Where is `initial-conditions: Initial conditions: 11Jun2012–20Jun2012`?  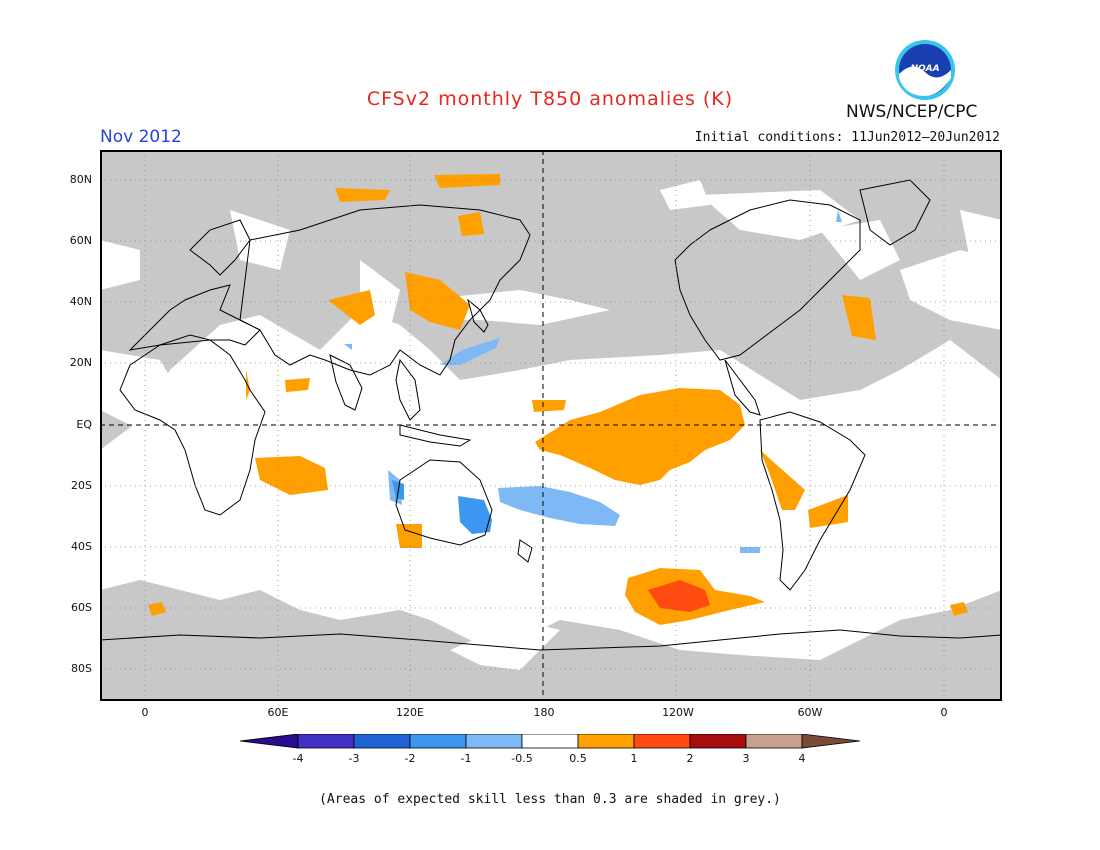
initial-conditions: Initial conditions: 11Jun2012–20Jun2012 is located at coordinates (847, 137).